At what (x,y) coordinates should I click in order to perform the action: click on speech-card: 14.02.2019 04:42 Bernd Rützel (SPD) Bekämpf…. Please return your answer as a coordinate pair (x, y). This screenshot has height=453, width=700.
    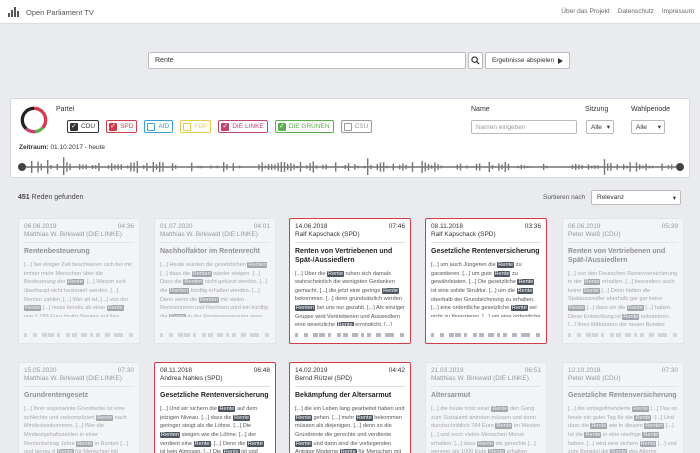
    Looking at the image, I should click on (350, 407).